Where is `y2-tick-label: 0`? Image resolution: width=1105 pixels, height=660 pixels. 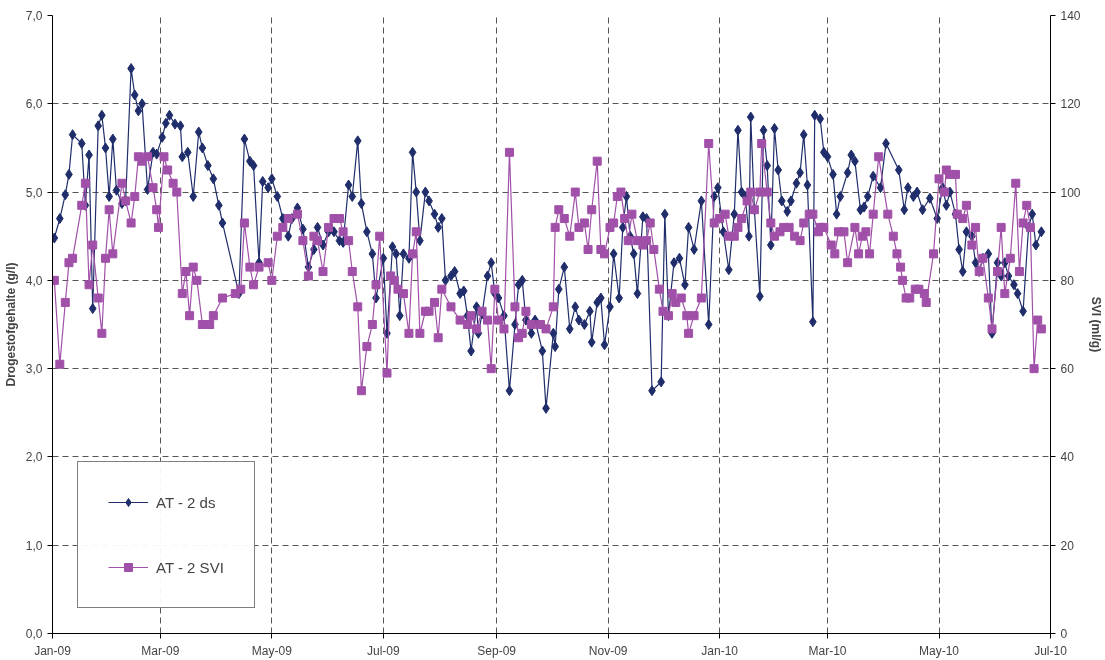 y2-tick-label: 0 is located at coordinates (1064, 634).